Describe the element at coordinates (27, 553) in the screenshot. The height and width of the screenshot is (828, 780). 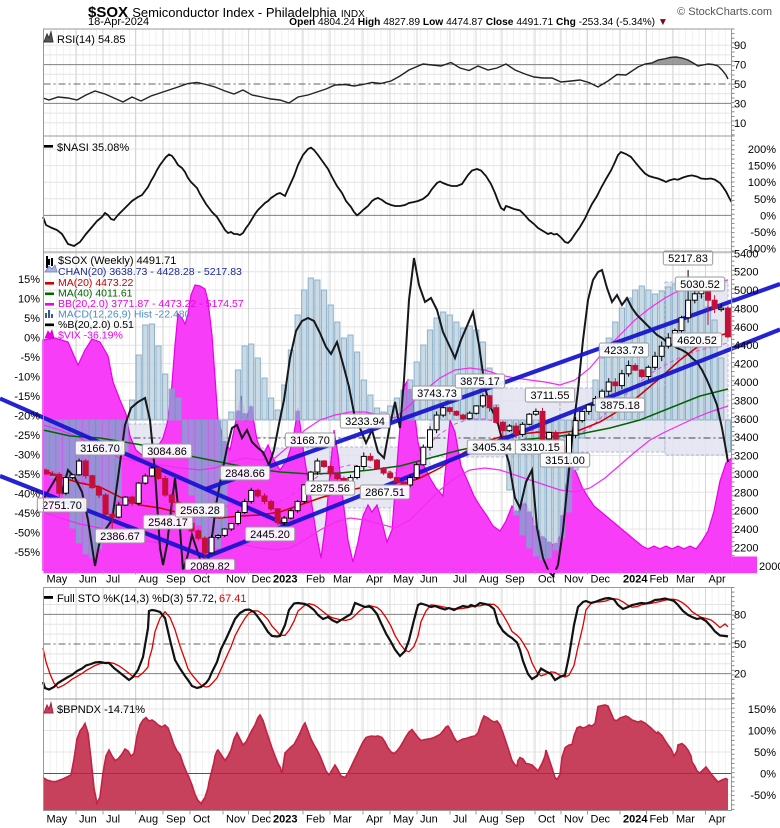
I see `svg-text: -55%` at that location.